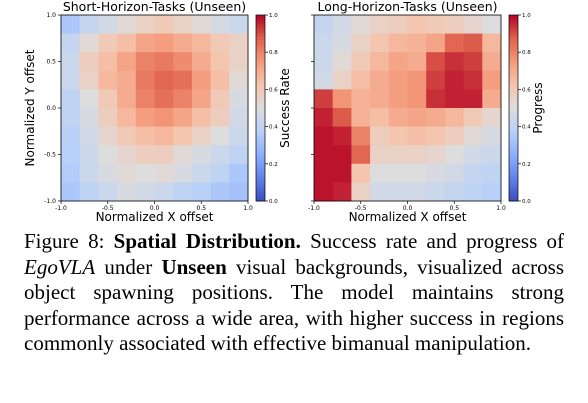 This screenshot has width=588, height=403. Describe the element at coordinates (207, 241) in the screenshot. I see `caption-bold-title: Spatial Distribution.` at that location.